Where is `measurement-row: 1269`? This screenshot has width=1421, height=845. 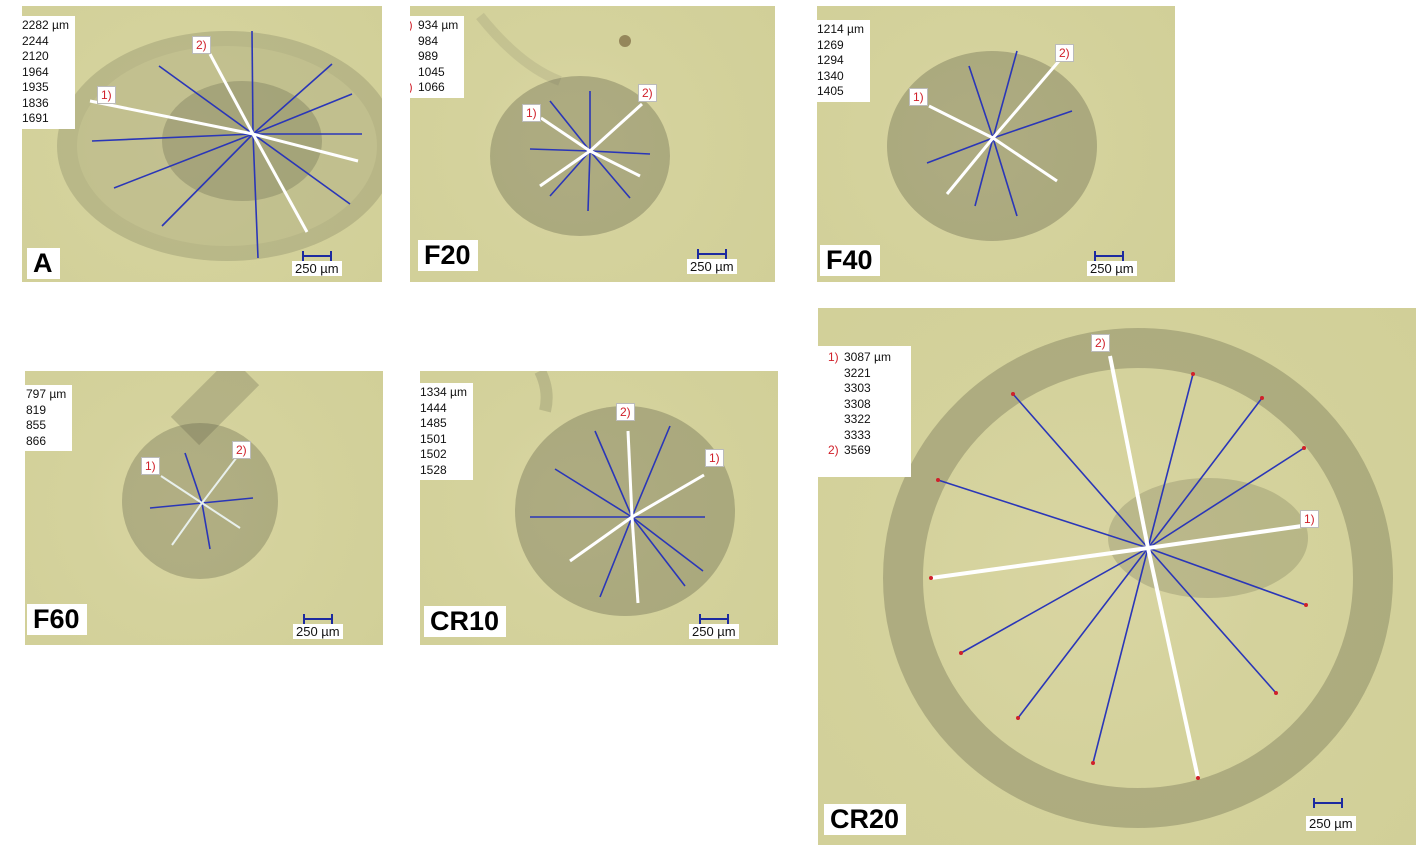 measurement-row: 1269 is located at coordinates (840, 46).